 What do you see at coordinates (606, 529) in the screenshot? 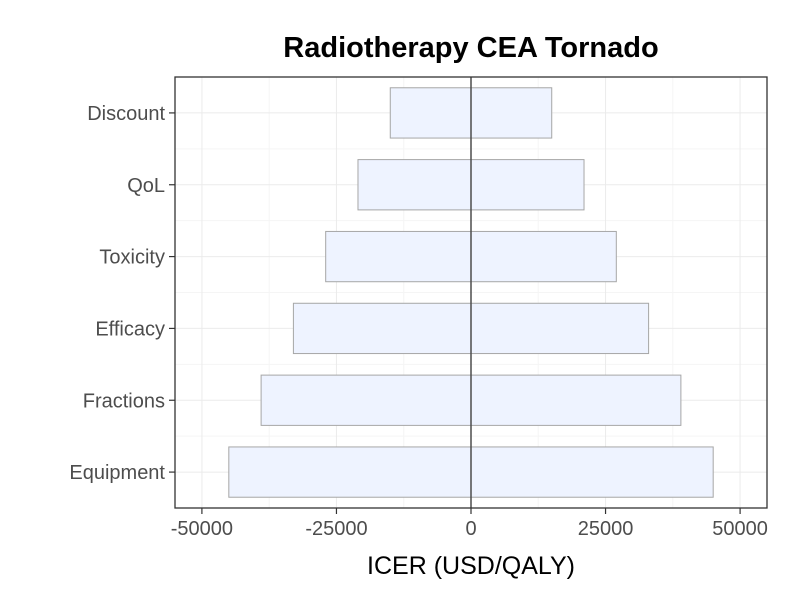
I see `x-tick-label: 25000` at bounding box center [606, 529].